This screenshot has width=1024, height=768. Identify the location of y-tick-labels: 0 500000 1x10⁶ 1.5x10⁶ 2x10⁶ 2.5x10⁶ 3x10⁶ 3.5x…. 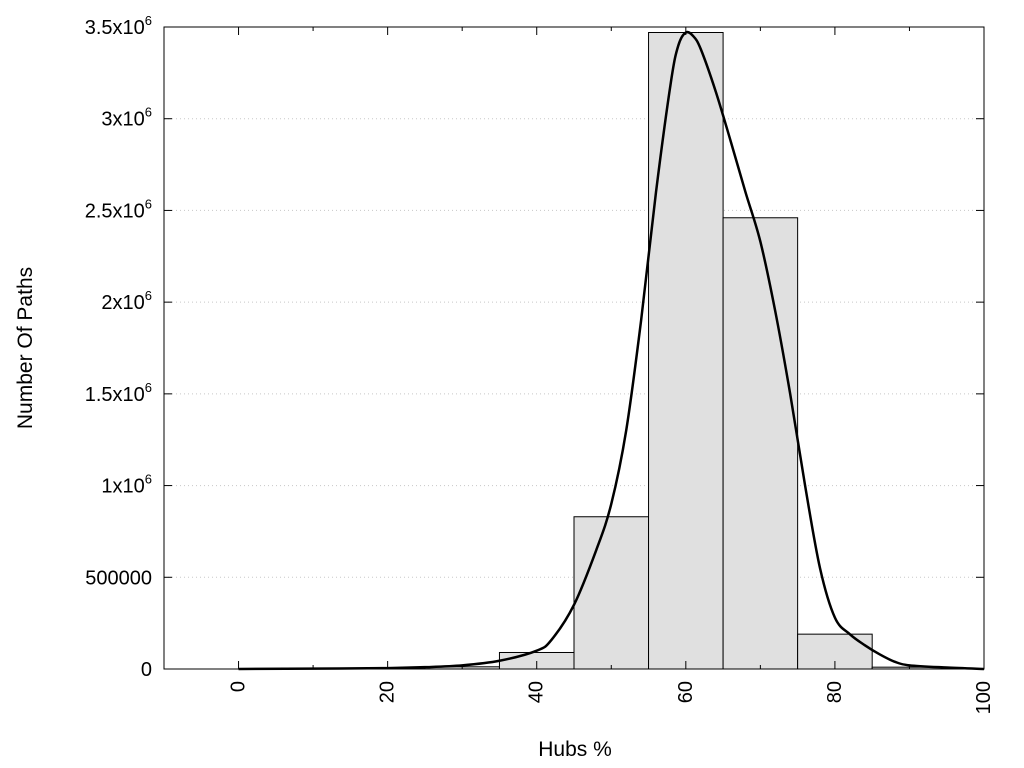
(118, 347).